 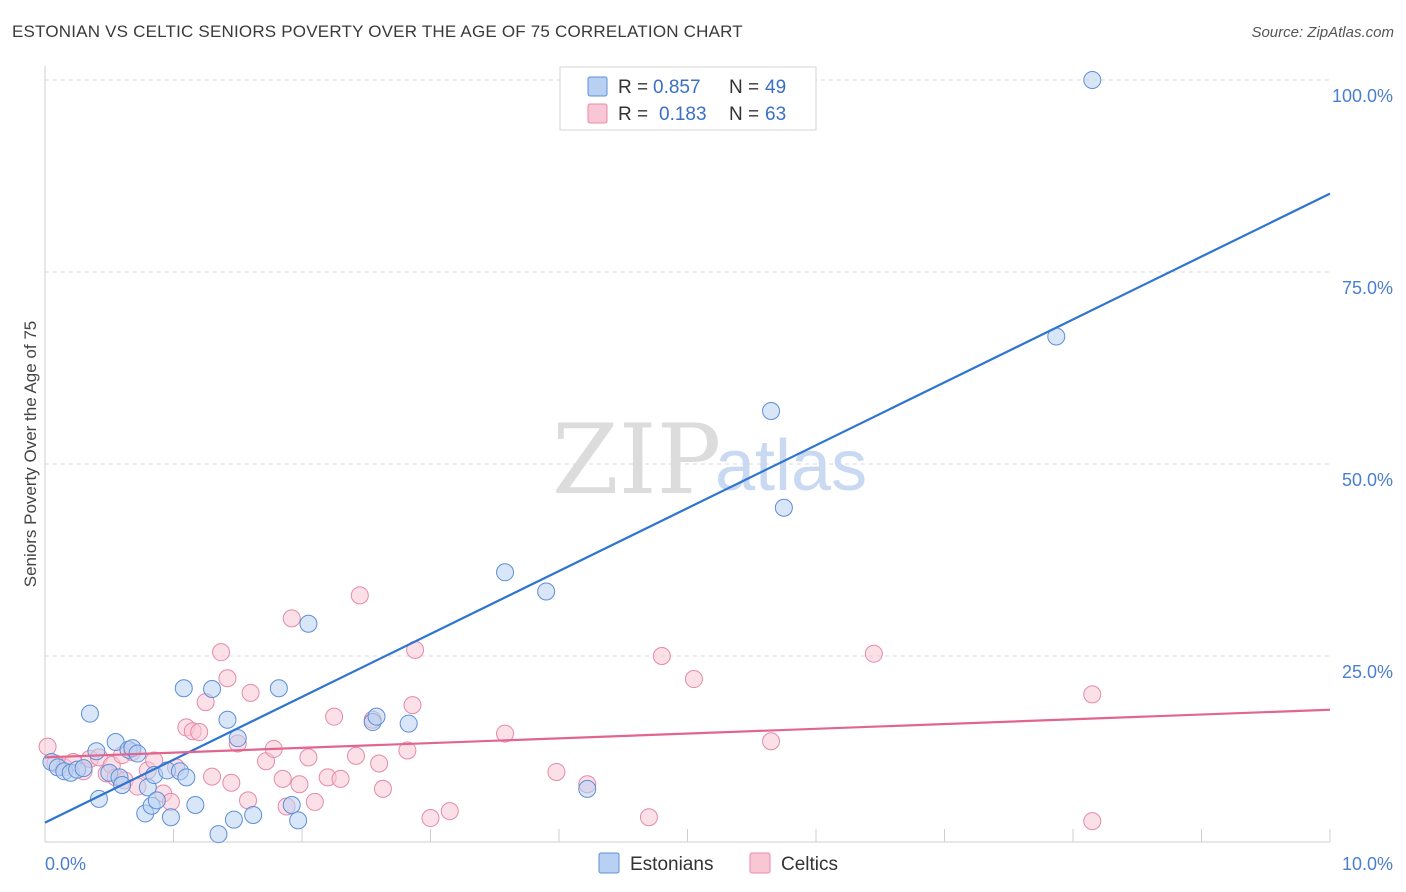 What do you see at coordinates (809, 864) in the screenshot?
I see `celtics-legend-label: Celtics` at bounding box center [809, 864].